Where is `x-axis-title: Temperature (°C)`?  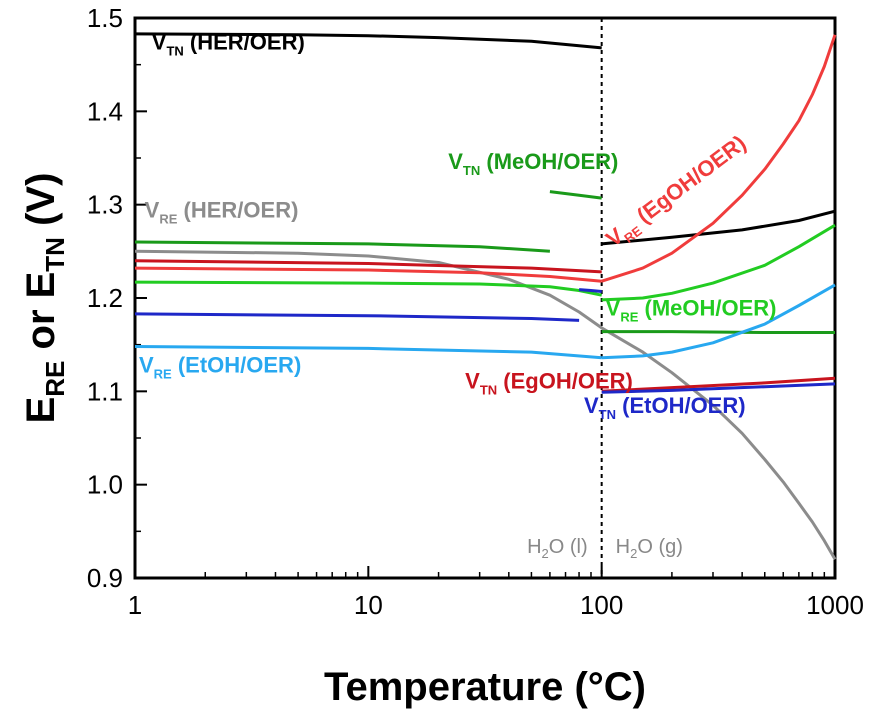
x-axis-title: Temperature (°C) is located at coordinates (485, 687).